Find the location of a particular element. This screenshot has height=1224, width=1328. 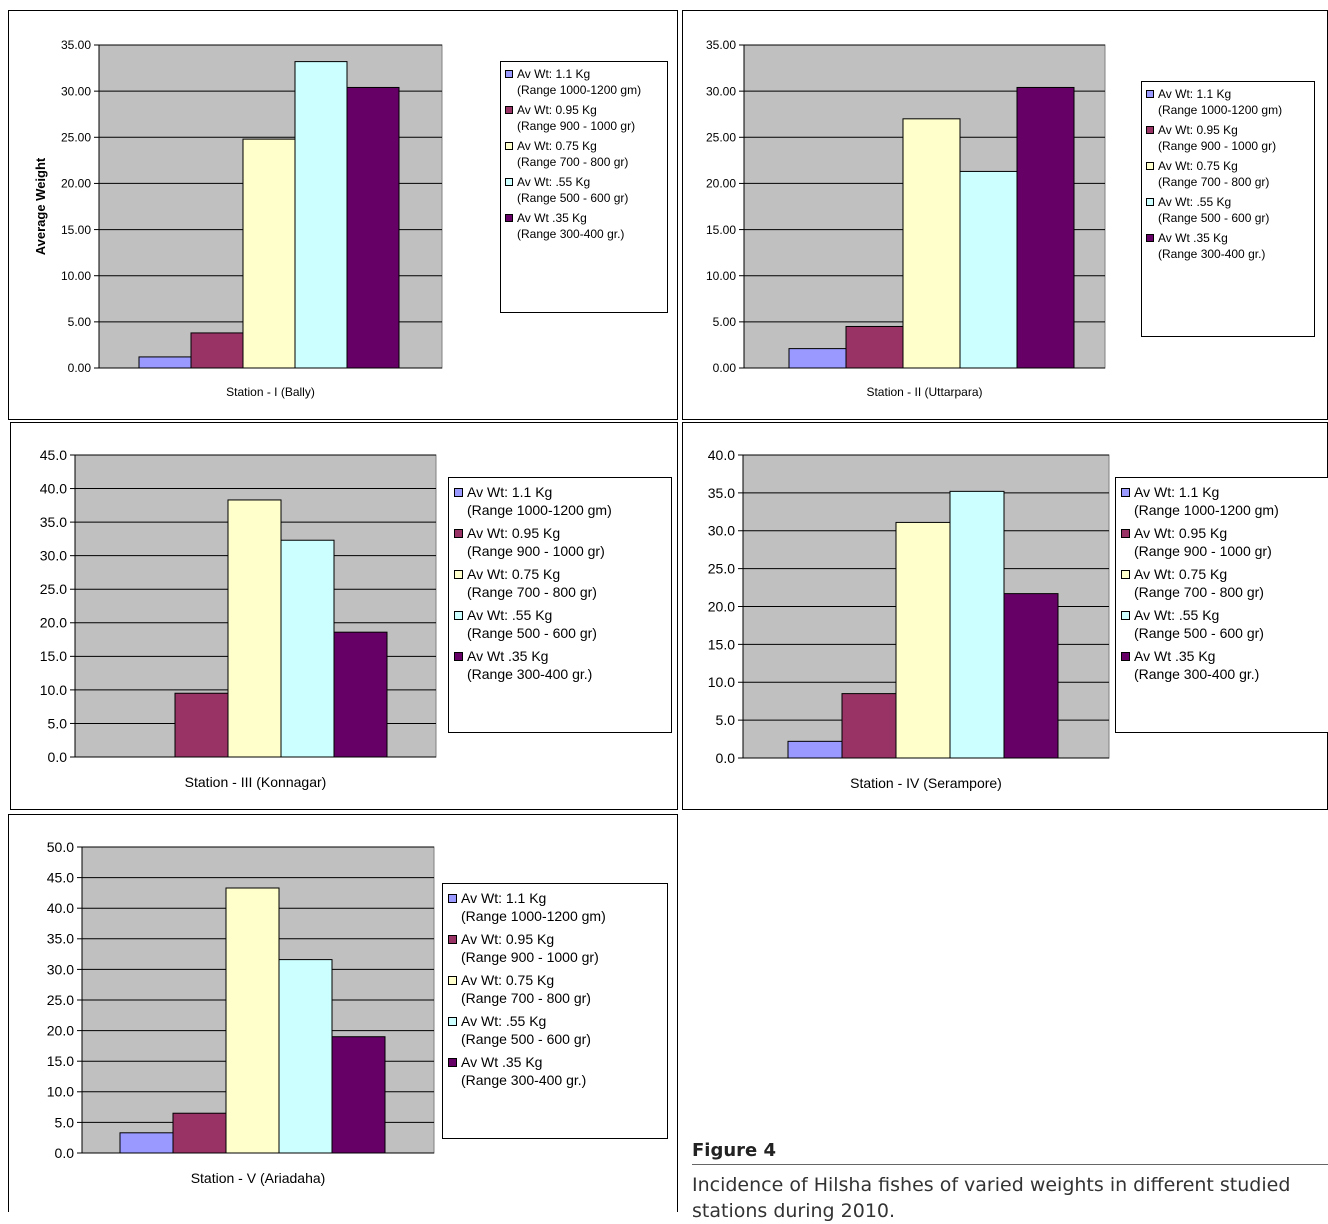

category-label: Station - V (Ariadaha) is located at coordinates (258, 1178).